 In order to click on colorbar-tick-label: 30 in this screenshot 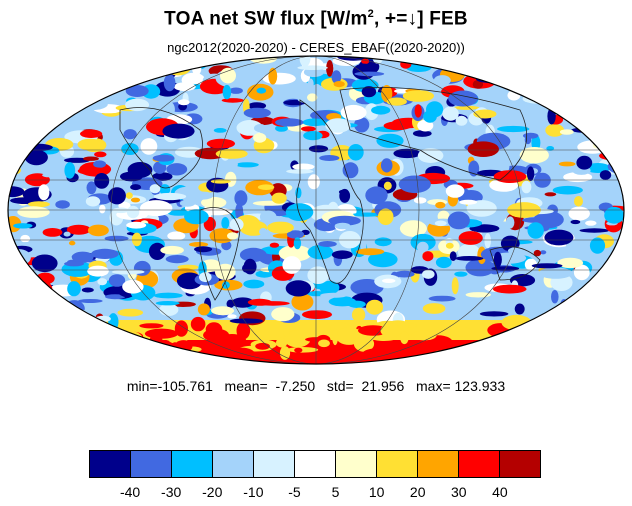, I will do `click(459, 492)`.